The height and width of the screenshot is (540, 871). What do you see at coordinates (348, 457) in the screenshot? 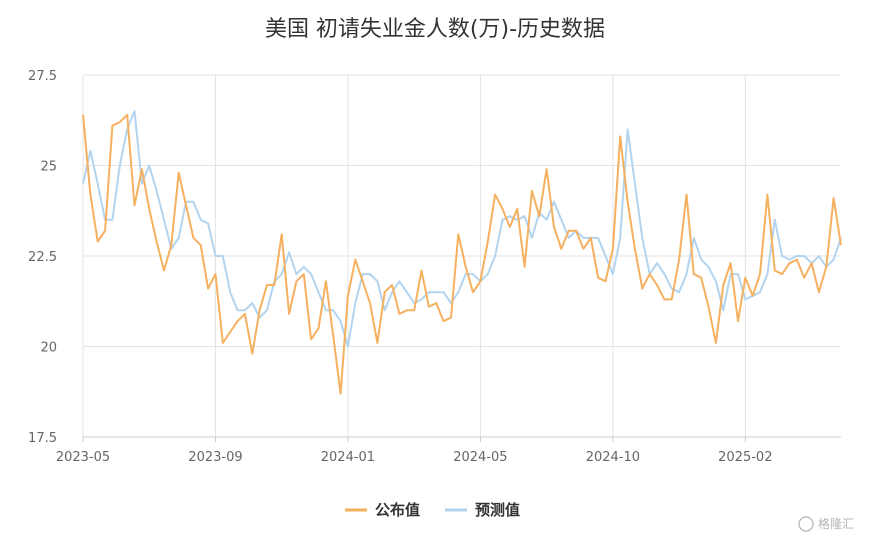
I see `x-tick-label: 2024-01` at bounding box center [348, 457].